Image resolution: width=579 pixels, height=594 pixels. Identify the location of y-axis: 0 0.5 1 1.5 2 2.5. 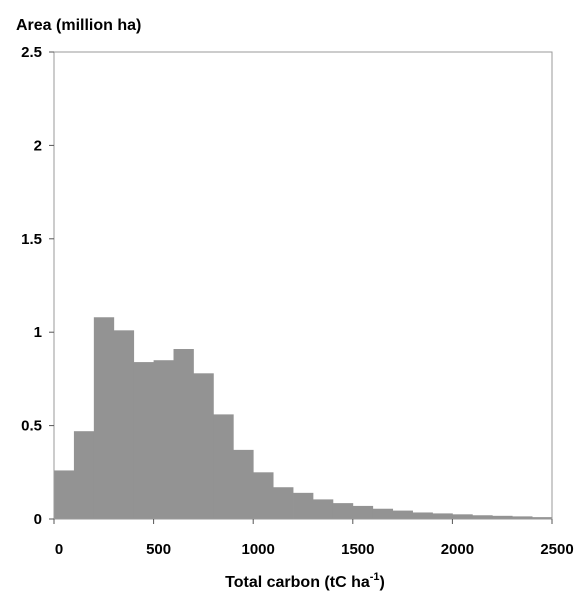
(37, 286).